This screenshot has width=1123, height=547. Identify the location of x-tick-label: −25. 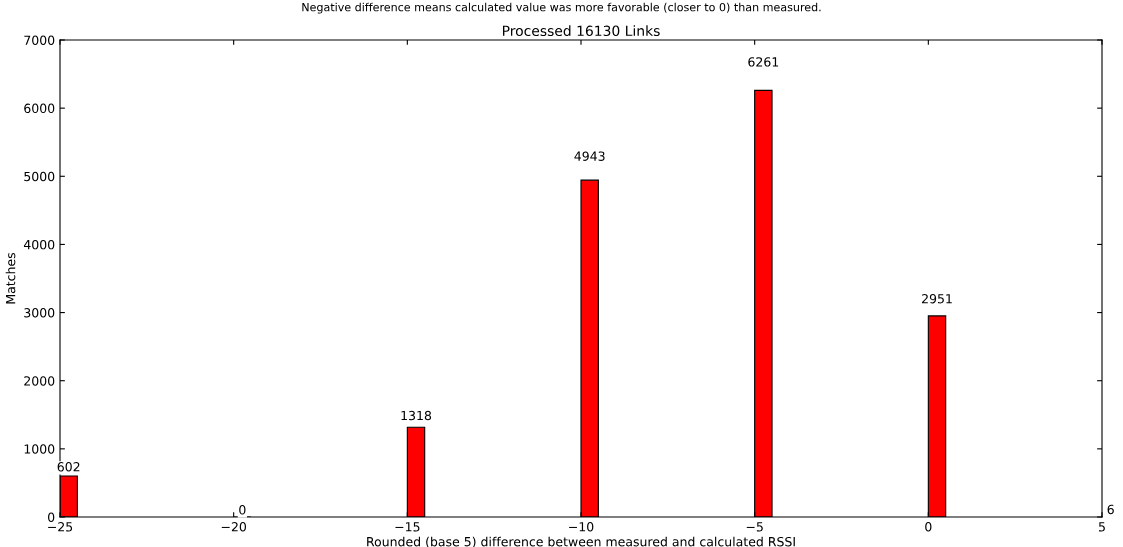
(60, 527).